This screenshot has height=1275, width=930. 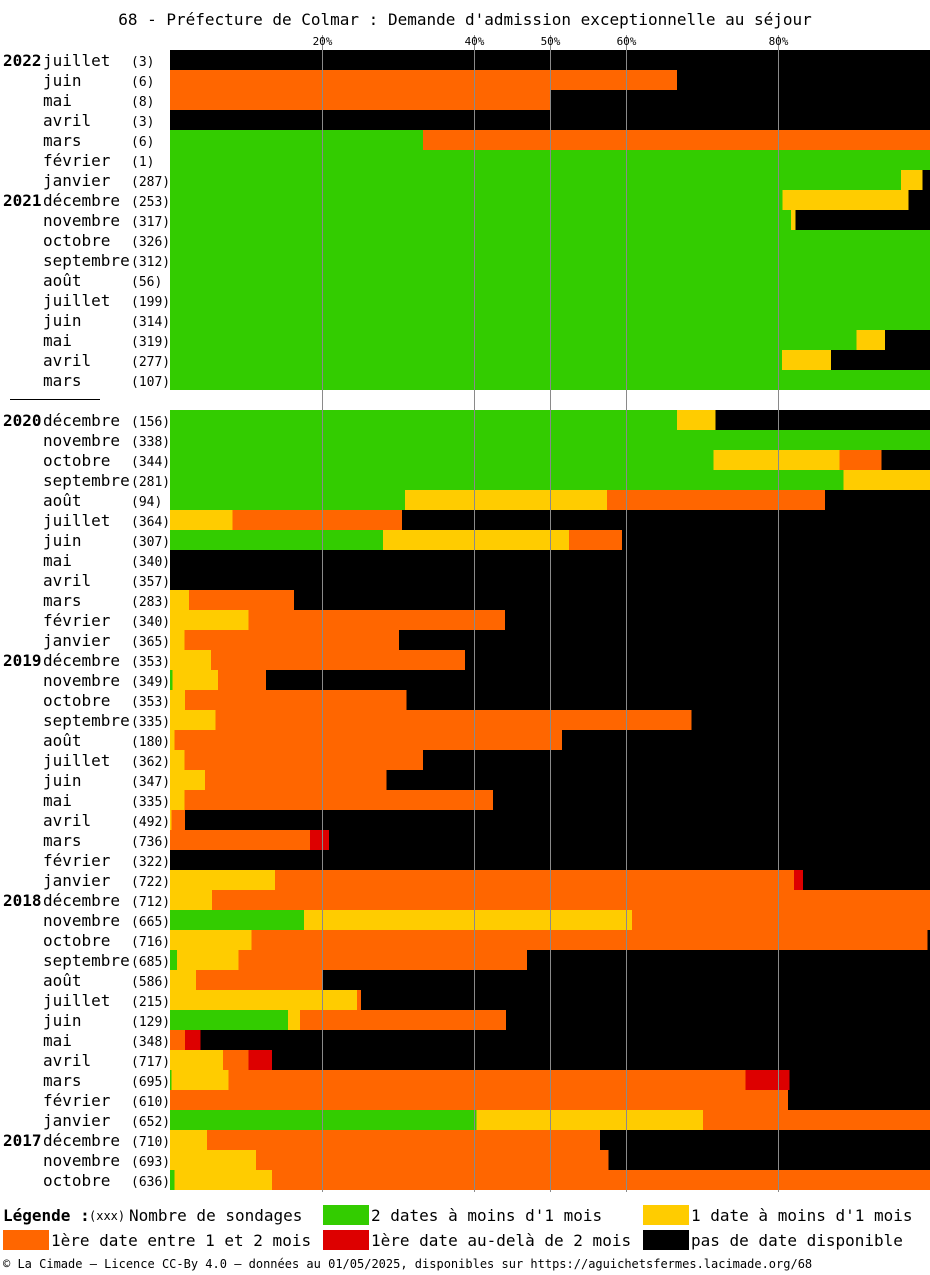 I want to click on count-label: (736), so click(x=150, y=842).